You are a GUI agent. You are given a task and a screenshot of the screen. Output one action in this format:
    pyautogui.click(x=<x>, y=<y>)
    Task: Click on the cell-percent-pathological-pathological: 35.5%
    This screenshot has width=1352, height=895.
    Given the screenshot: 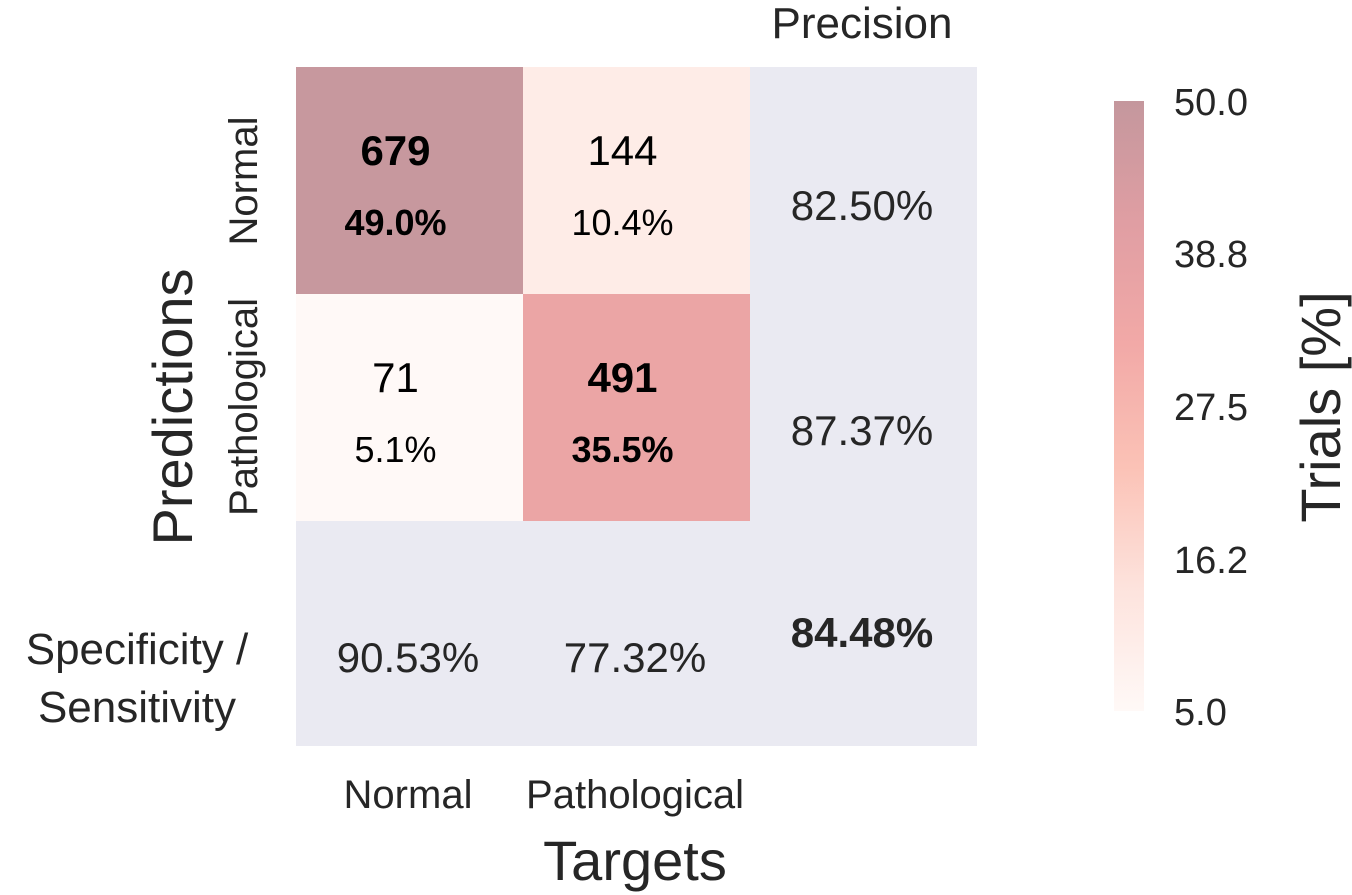 What is the action you would take?
    pyautogui.click(x=622, y=449)
    